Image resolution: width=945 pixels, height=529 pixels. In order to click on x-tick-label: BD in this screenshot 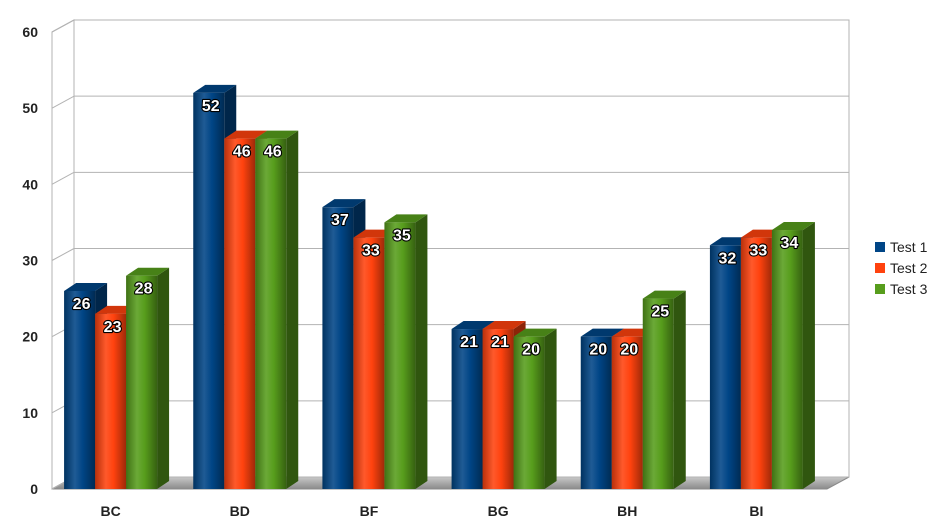, I will do `click(240, 511)`.